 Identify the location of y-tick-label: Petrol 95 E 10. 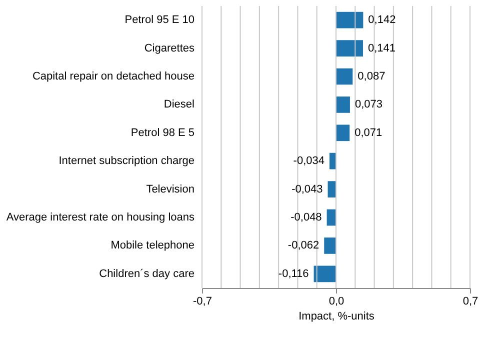
(159, 20).